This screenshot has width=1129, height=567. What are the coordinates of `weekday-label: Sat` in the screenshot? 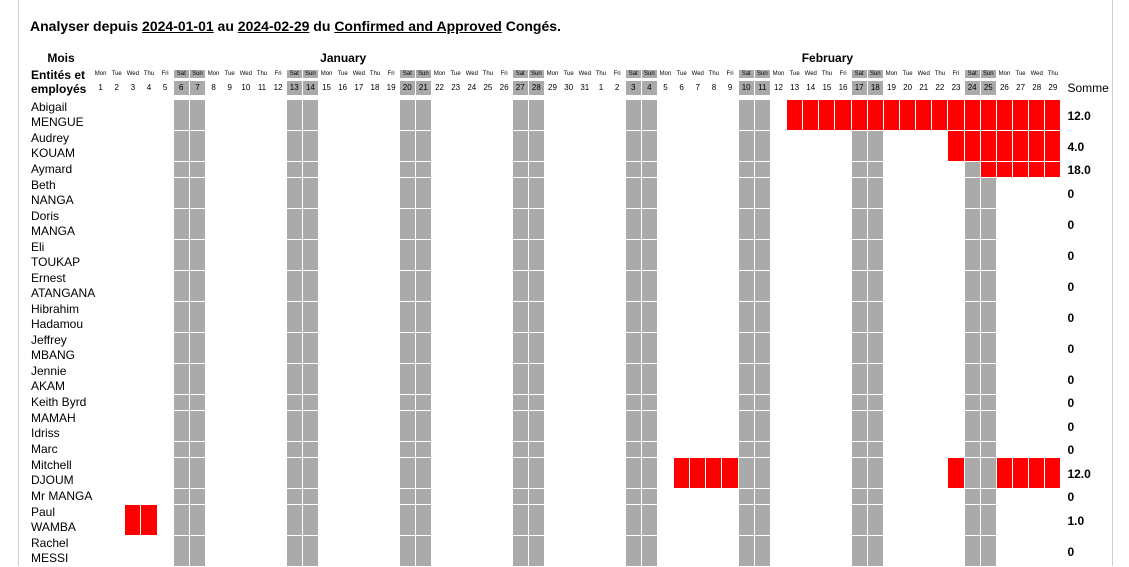 It's located at (859, 74).